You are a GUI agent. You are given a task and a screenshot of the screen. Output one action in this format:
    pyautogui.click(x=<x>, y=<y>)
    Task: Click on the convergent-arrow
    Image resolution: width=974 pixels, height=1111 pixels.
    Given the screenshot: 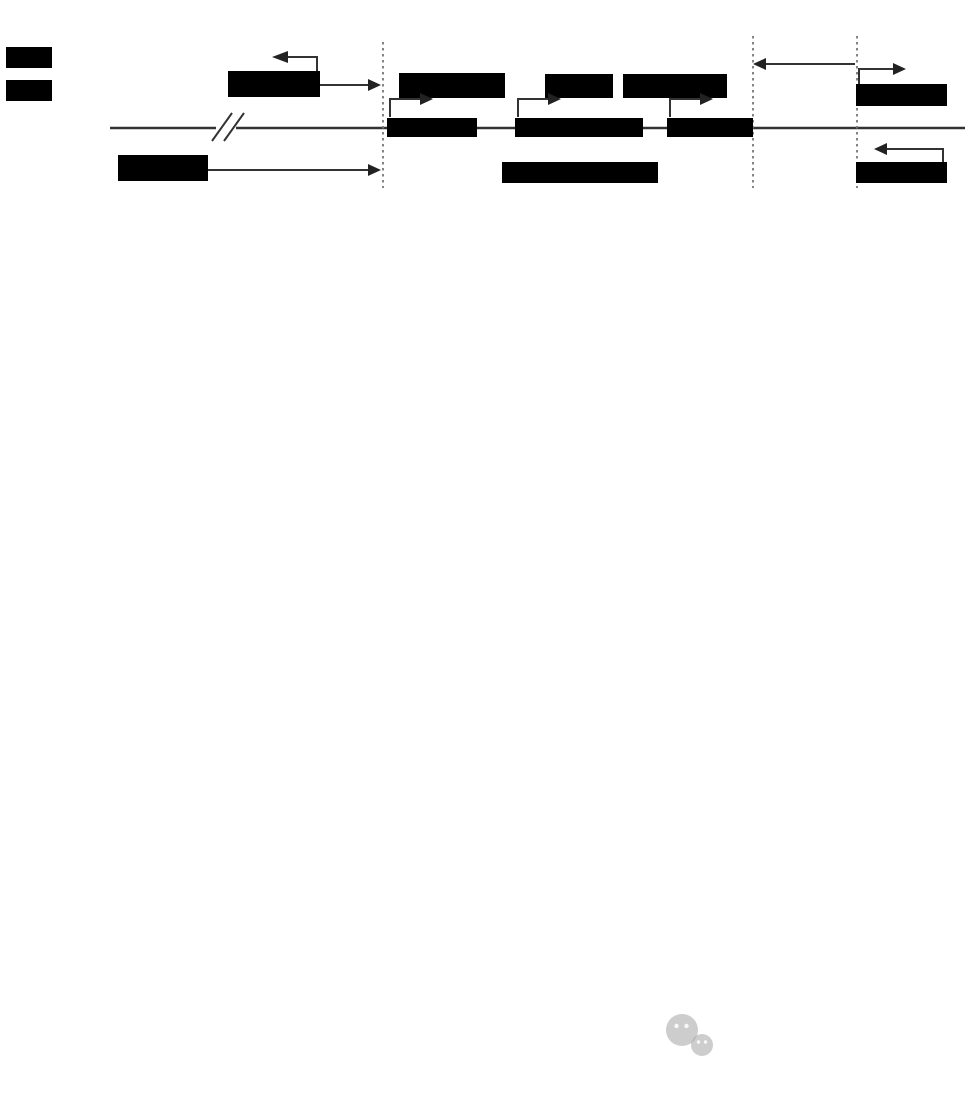 What is the action you would take?
    pyautogui.click(x=915, y=155)
    